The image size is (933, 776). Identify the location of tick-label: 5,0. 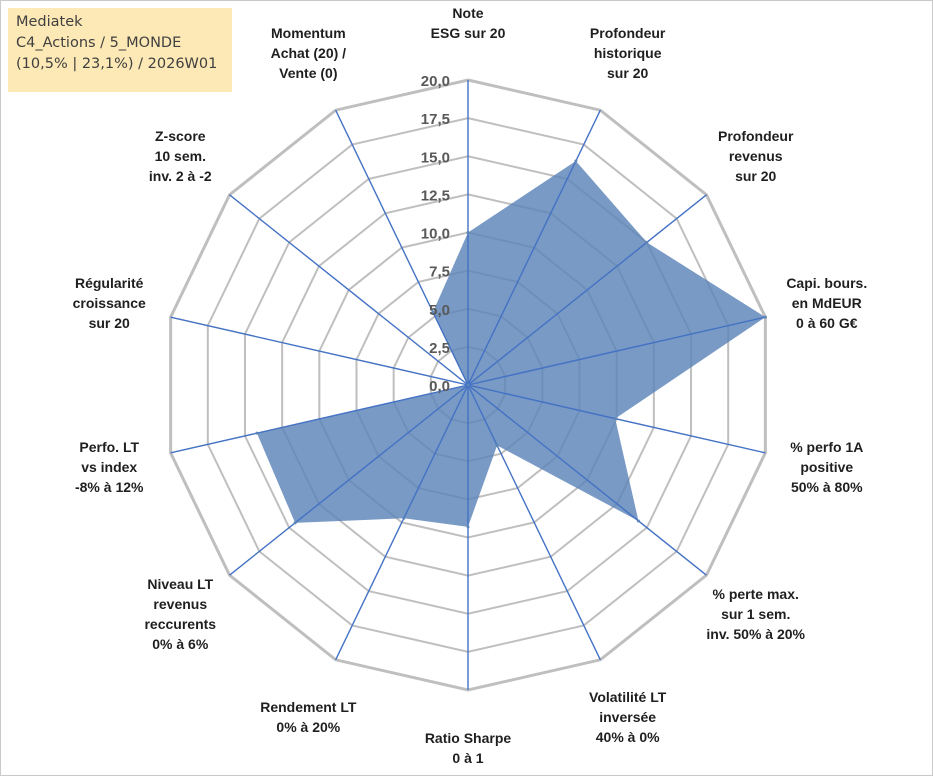
(439, 310).